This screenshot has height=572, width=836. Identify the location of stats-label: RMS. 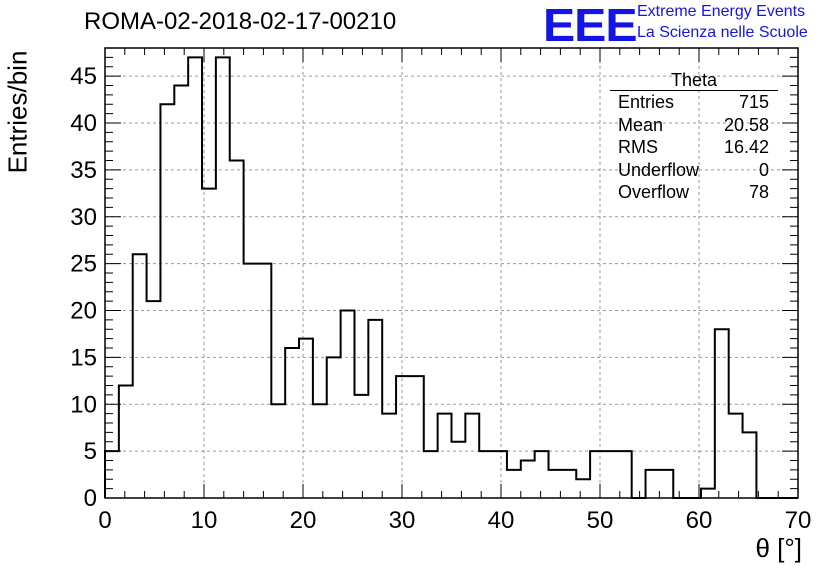
(638, 147).